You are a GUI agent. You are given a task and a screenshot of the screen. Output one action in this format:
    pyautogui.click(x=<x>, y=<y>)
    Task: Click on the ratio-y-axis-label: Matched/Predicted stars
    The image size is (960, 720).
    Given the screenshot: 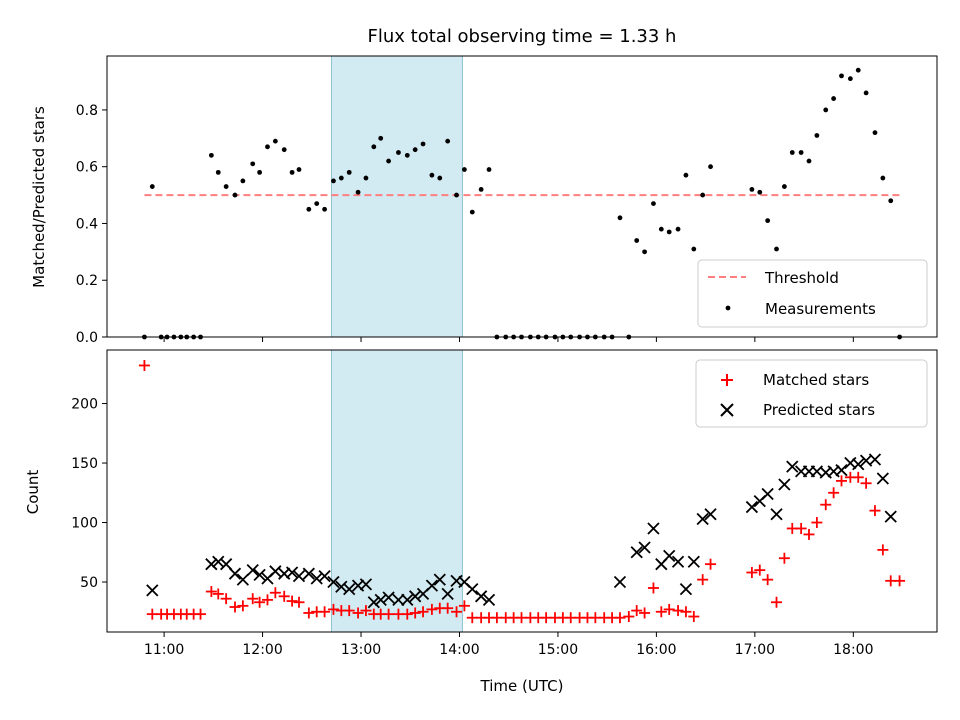 What is the action you would take?
    pyautogui.click(x=39, y=197)
    